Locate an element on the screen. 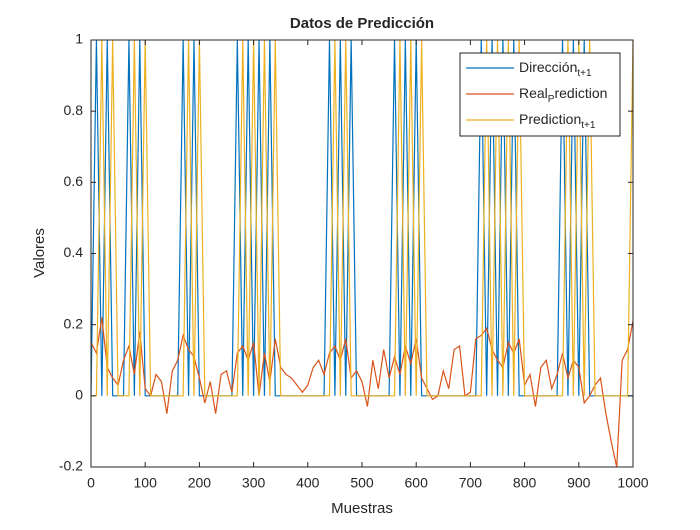 This screenshot has width=700, height=530. y-tick-label: 0.2 is located at coordinates (74, 323).